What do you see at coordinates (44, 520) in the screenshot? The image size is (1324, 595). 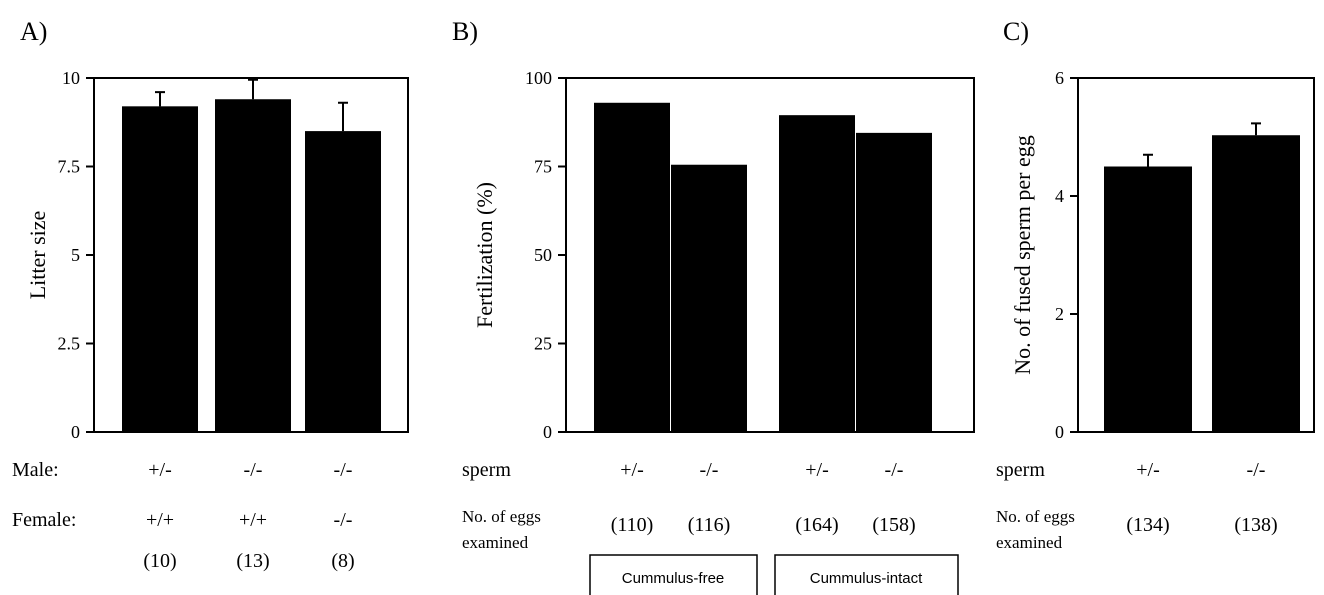 I see `panel-a-row-label-female: Female:` at bounding box center [44, 520].